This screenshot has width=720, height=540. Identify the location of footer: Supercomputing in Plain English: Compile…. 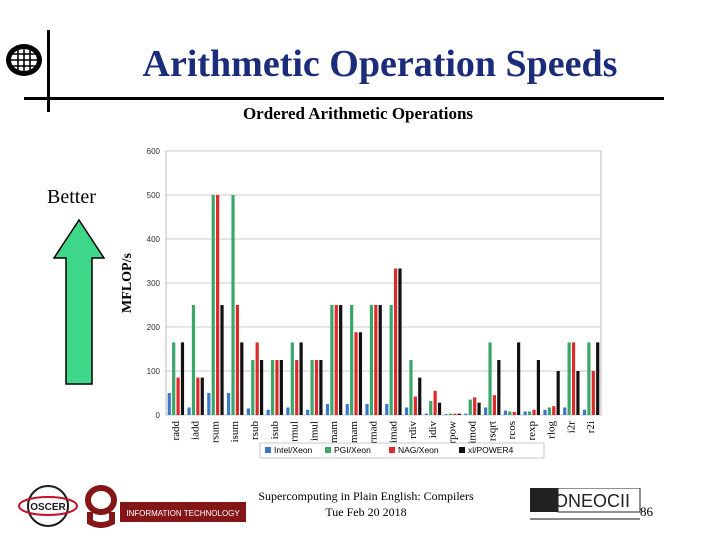
(366, 504).